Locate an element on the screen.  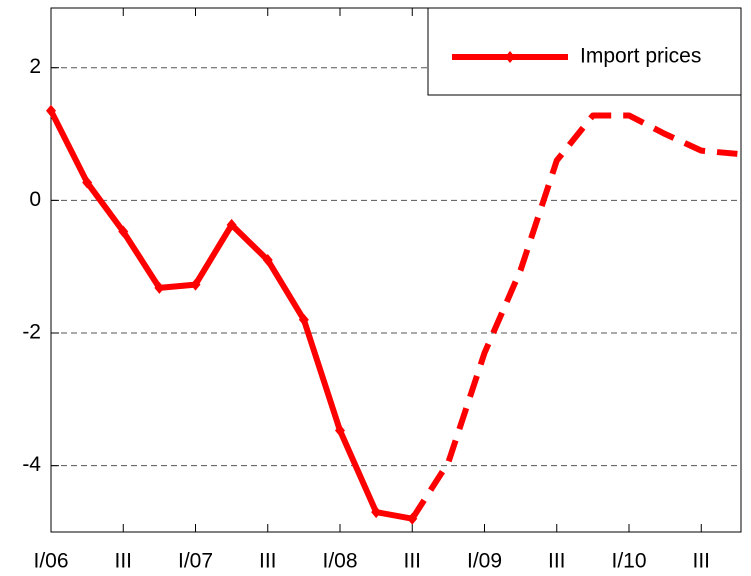
y-tick-label: 2 is located at coordinates (35, 66).